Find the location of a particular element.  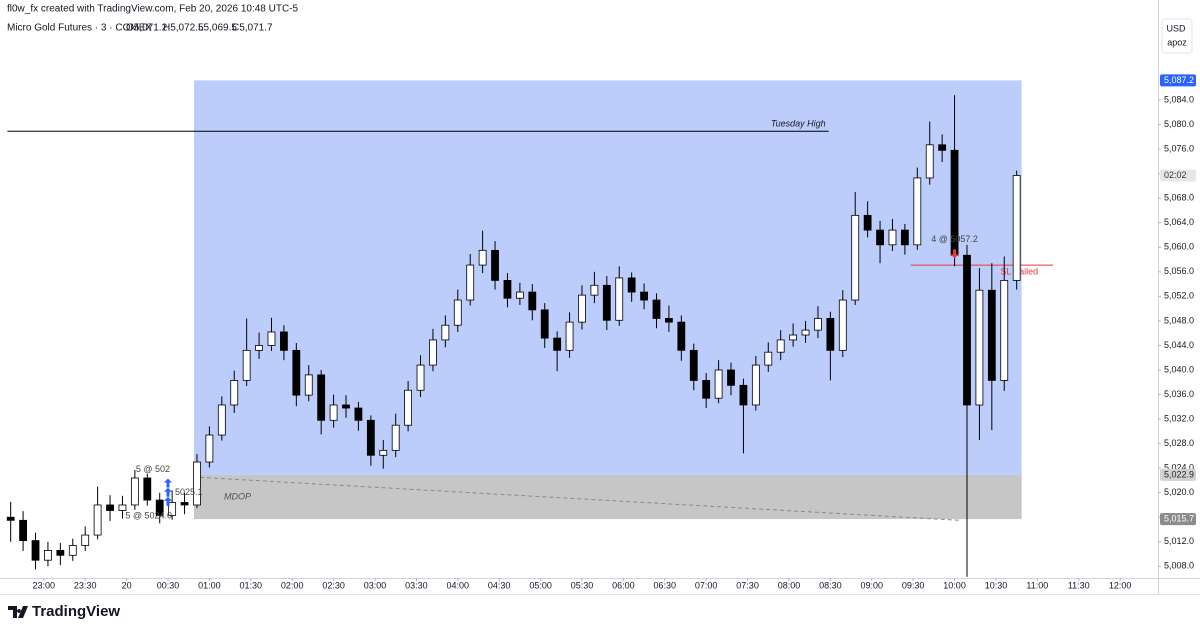

price-label: 02:02 is located at coordinates (1175, 175).